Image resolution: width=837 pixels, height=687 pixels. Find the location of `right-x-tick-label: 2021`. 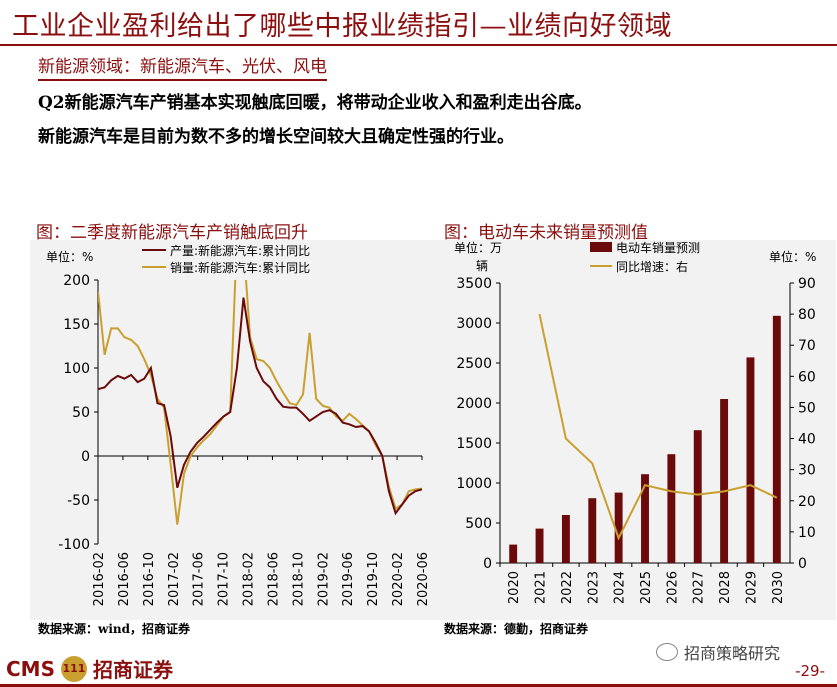

right-x-tick-label: 2021 is located at coordinates (541, 587).